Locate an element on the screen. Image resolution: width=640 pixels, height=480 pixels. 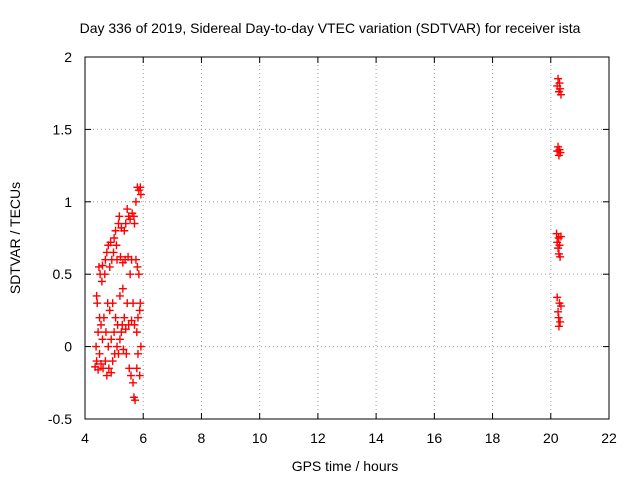
x-tick-label: 12 is located at coordinates (318, 438).